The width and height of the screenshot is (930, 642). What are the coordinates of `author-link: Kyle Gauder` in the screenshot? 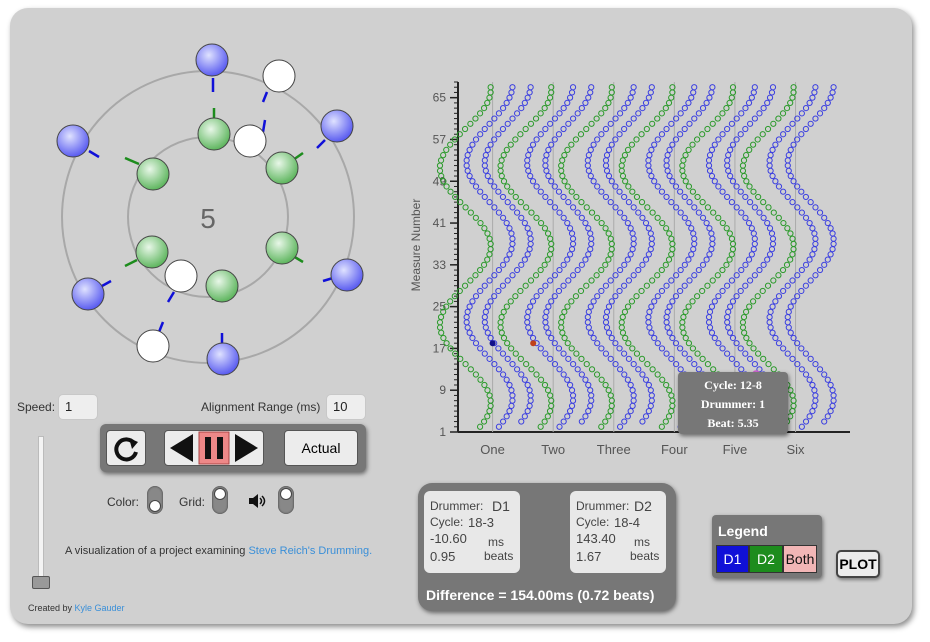 It's located at (99, 608).